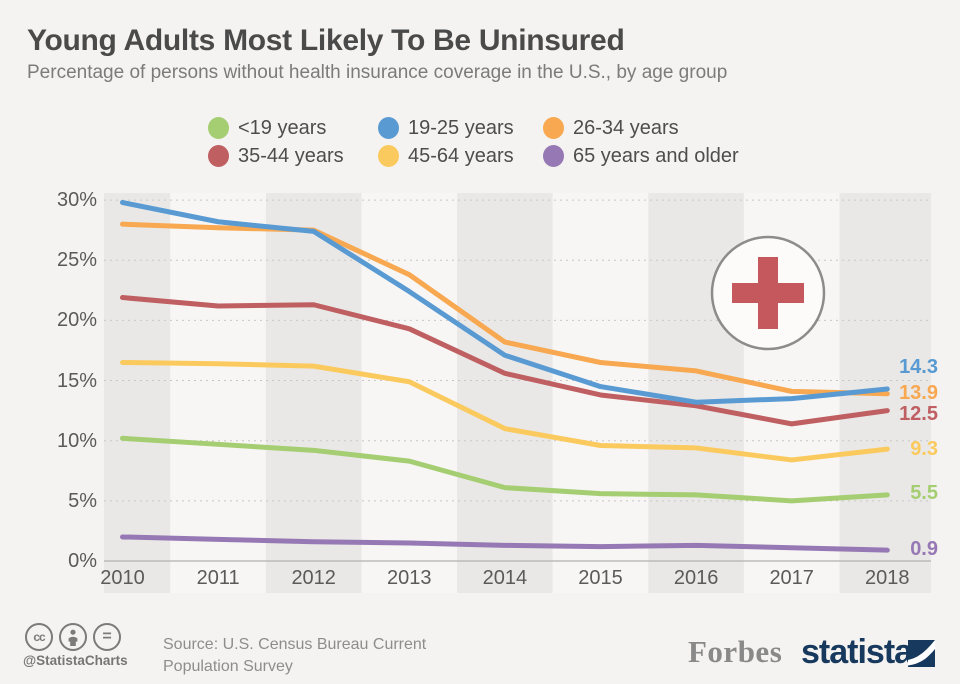  I want to click on person-icon, so click(73, 637).